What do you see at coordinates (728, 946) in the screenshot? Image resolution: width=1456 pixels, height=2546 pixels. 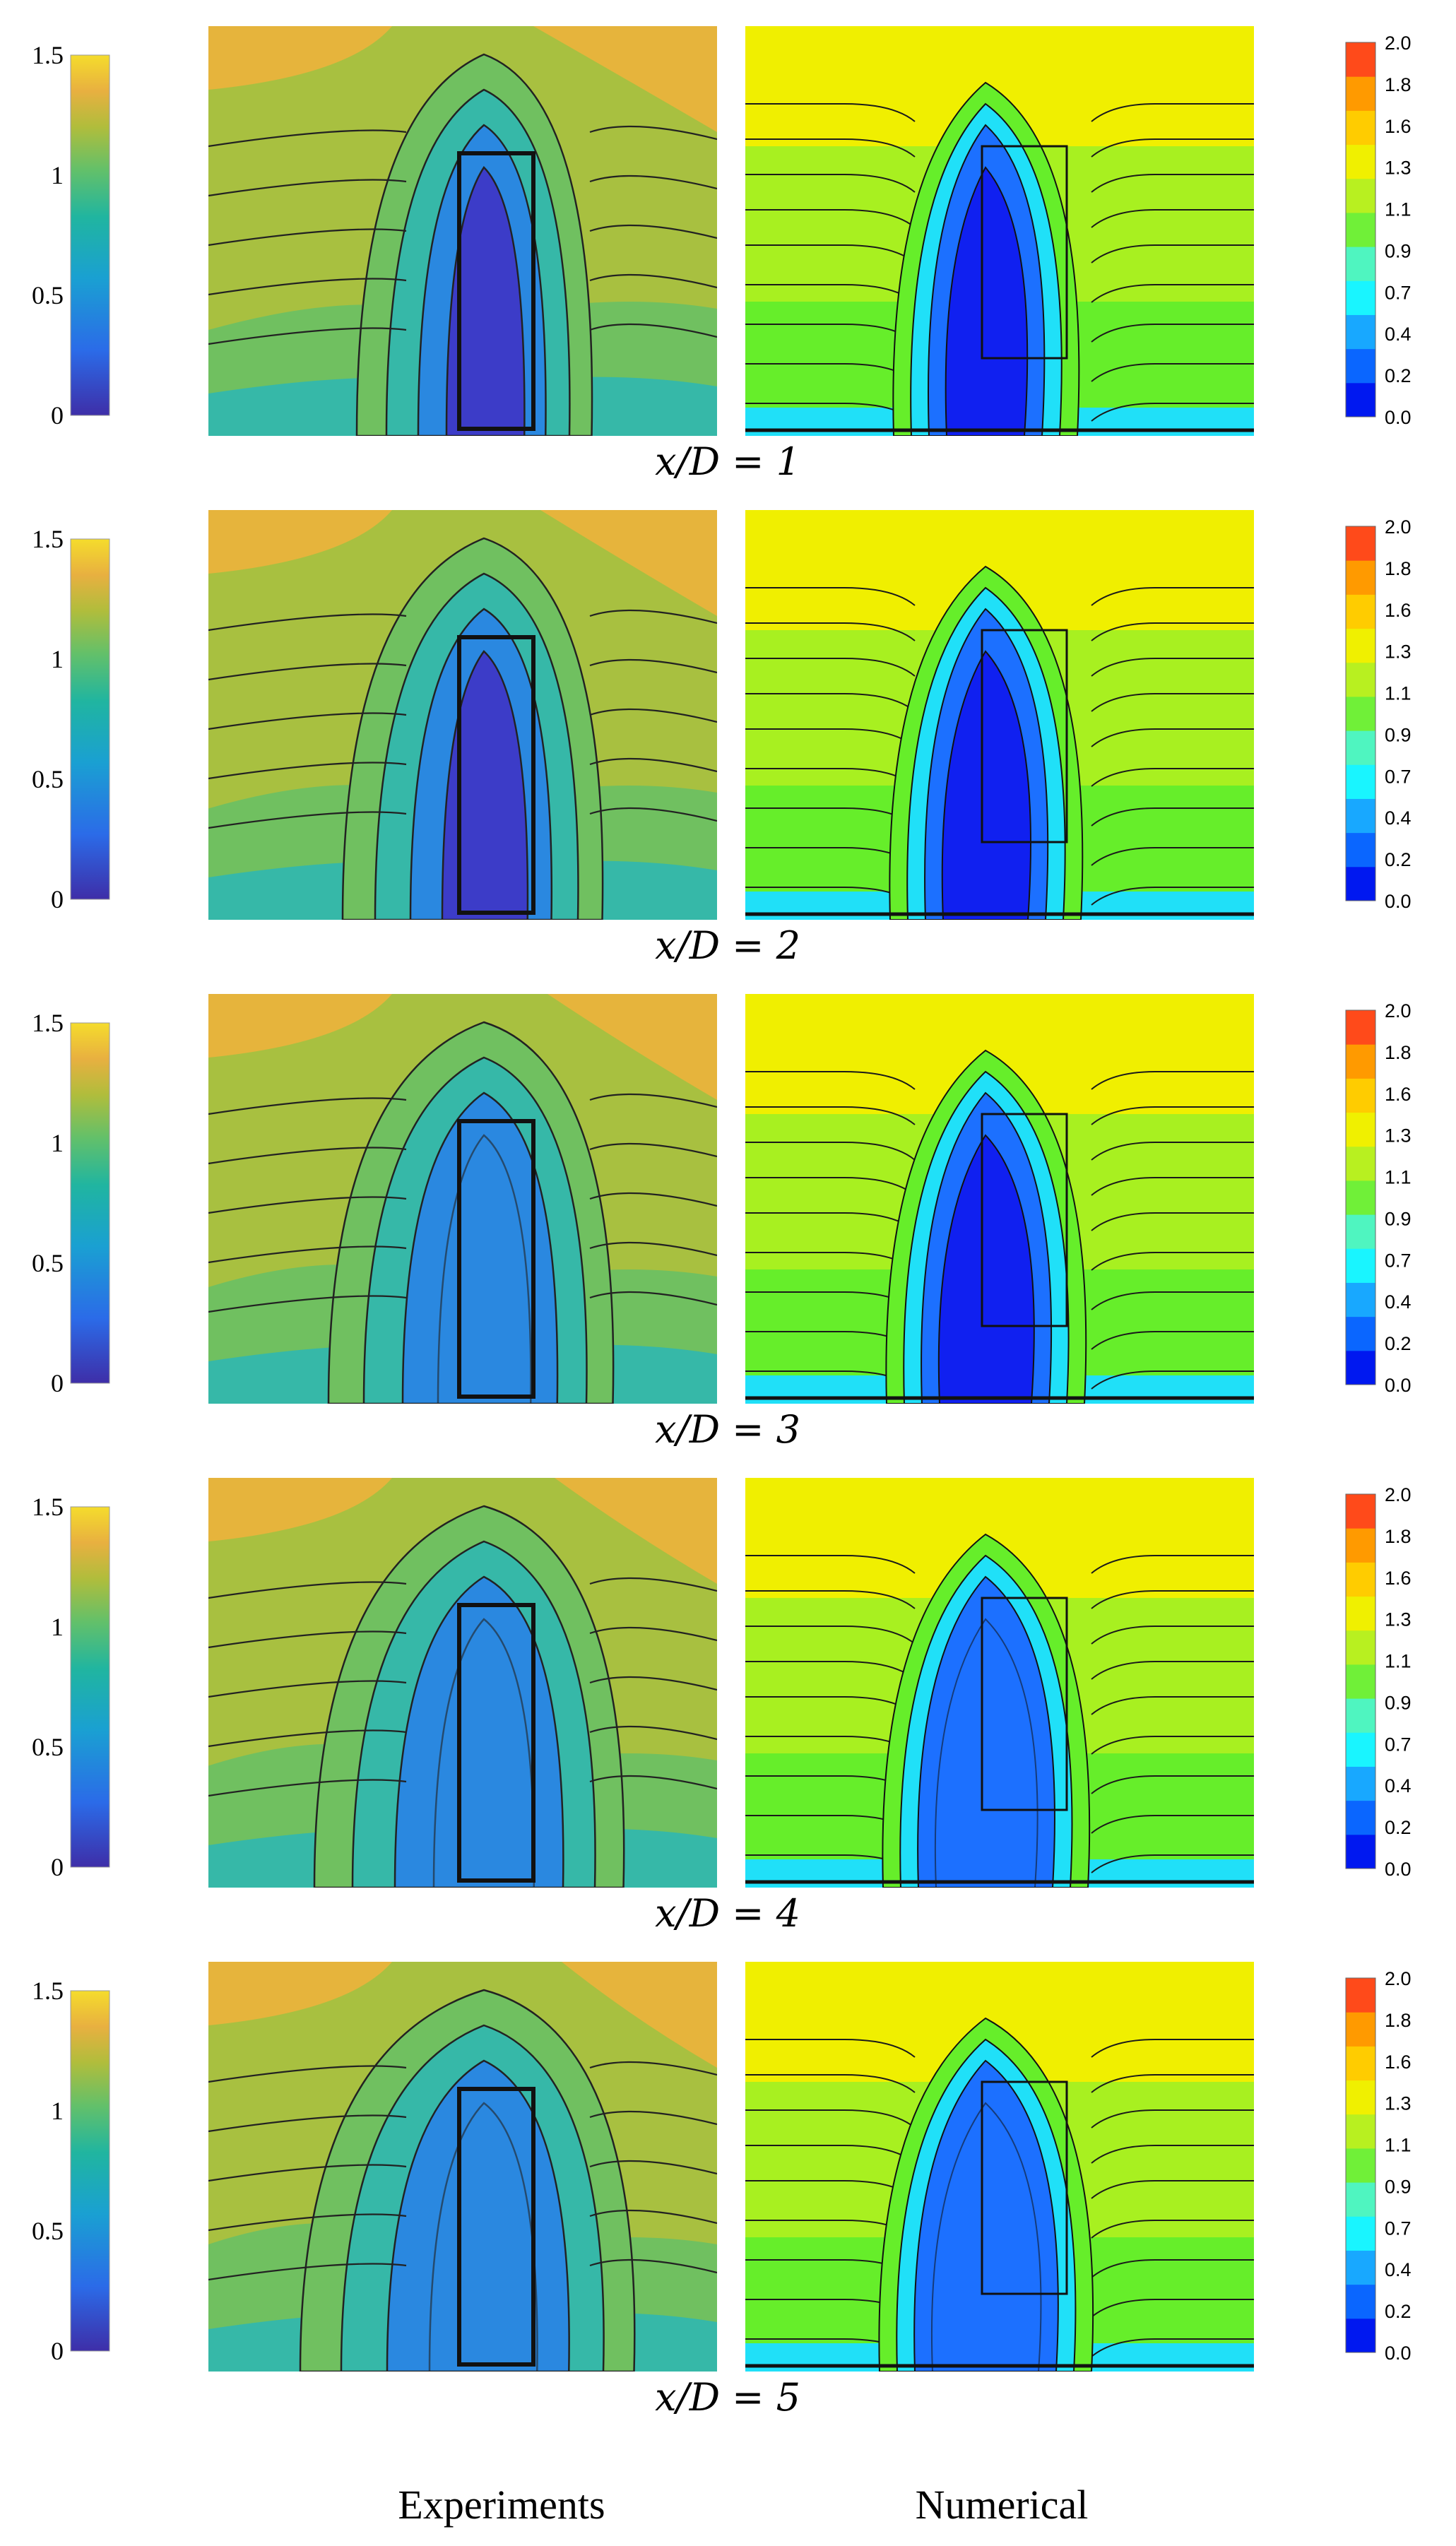 I see `row-label-x-over-d: x/D = 2` at bounding box center [728, 946].